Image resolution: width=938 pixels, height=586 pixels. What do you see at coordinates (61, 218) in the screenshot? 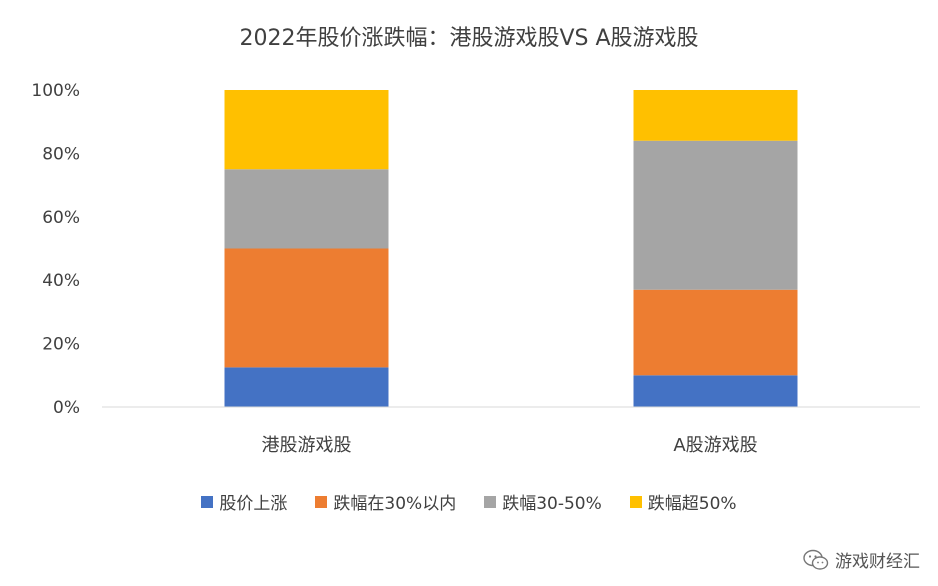
I see `y-tick-label: 60%` at bounding box center [61, 218].